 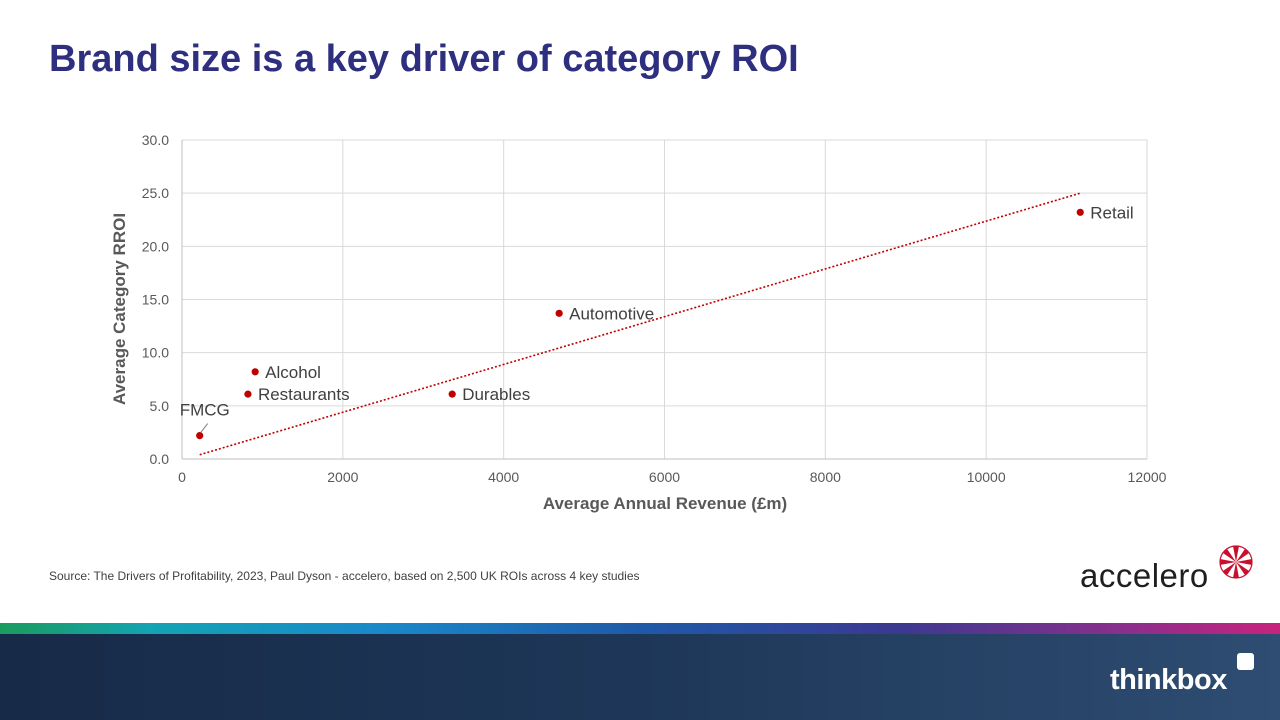 I want to click on x-tick-label: 4000, so click(x=503, y=477).